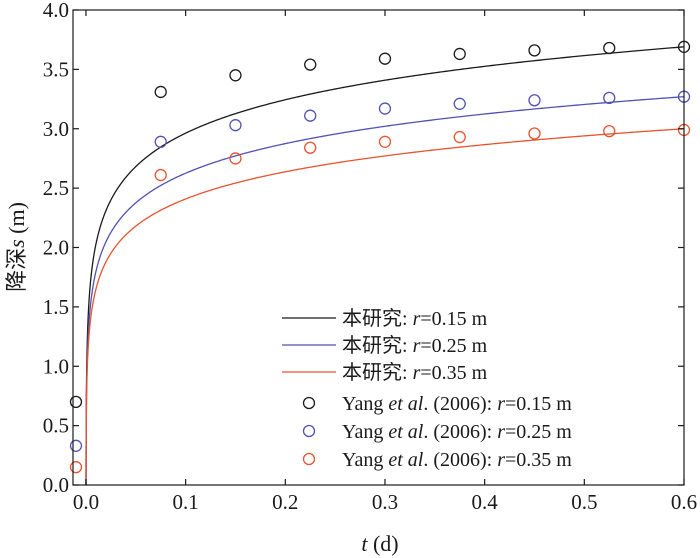 The width and height of the screenshot is (700, 558). I want to click on y-tick-label: 2.5, so click(56, 188).